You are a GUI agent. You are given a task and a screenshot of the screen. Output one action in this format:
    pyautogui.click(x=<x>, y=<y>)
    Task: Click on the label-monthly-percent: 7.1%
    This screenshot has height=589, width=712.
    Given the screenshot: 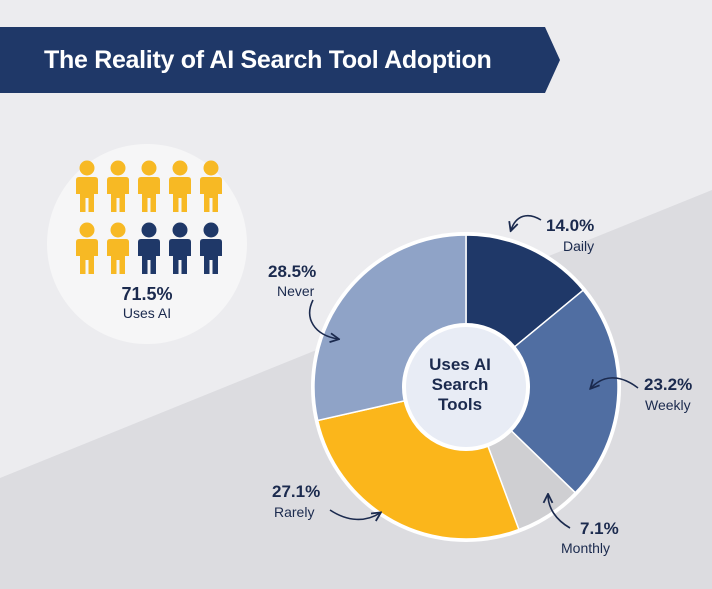 What is the action you would take?
    pyautogui.click(x=599, y=528)
    